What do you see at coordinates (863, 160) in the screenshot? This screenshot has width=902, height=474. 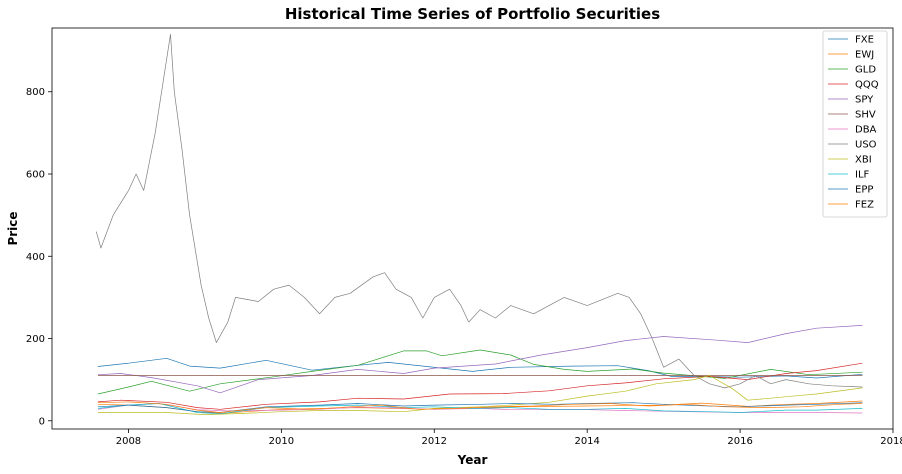 I see `legend-label-xbi: XBI` at bounding box center [863, 160].